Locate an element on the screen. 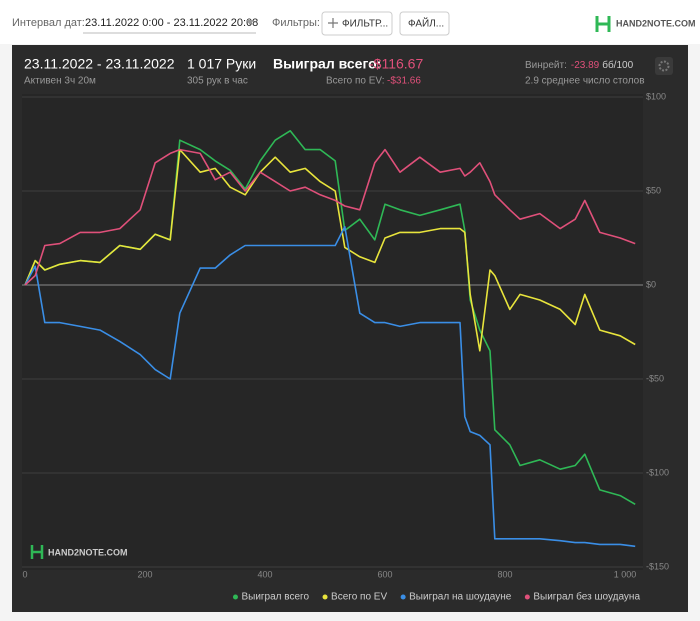 The height and width of the screenshot is (621, 700). won-label: Выиграл всего: is located at coordinates (327, 64).